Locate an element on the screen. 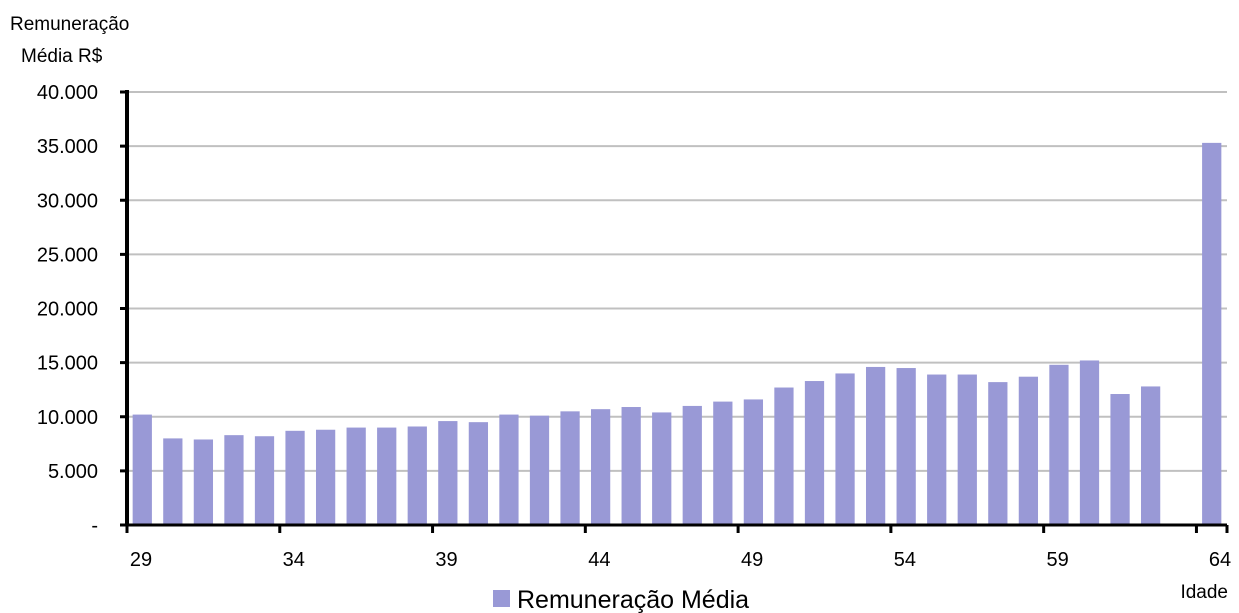 The height and width of the screenshot is (613, 1239). y-tick-label: 15.000 is located at coordinates (67, 364).